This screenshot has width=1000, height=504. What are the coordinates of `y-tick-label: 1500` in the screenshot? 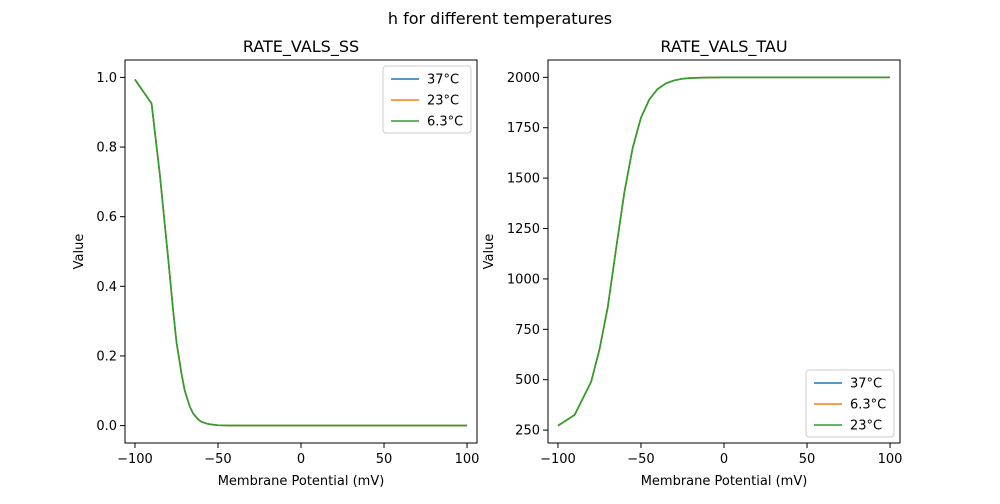 It's located at (523, 179).